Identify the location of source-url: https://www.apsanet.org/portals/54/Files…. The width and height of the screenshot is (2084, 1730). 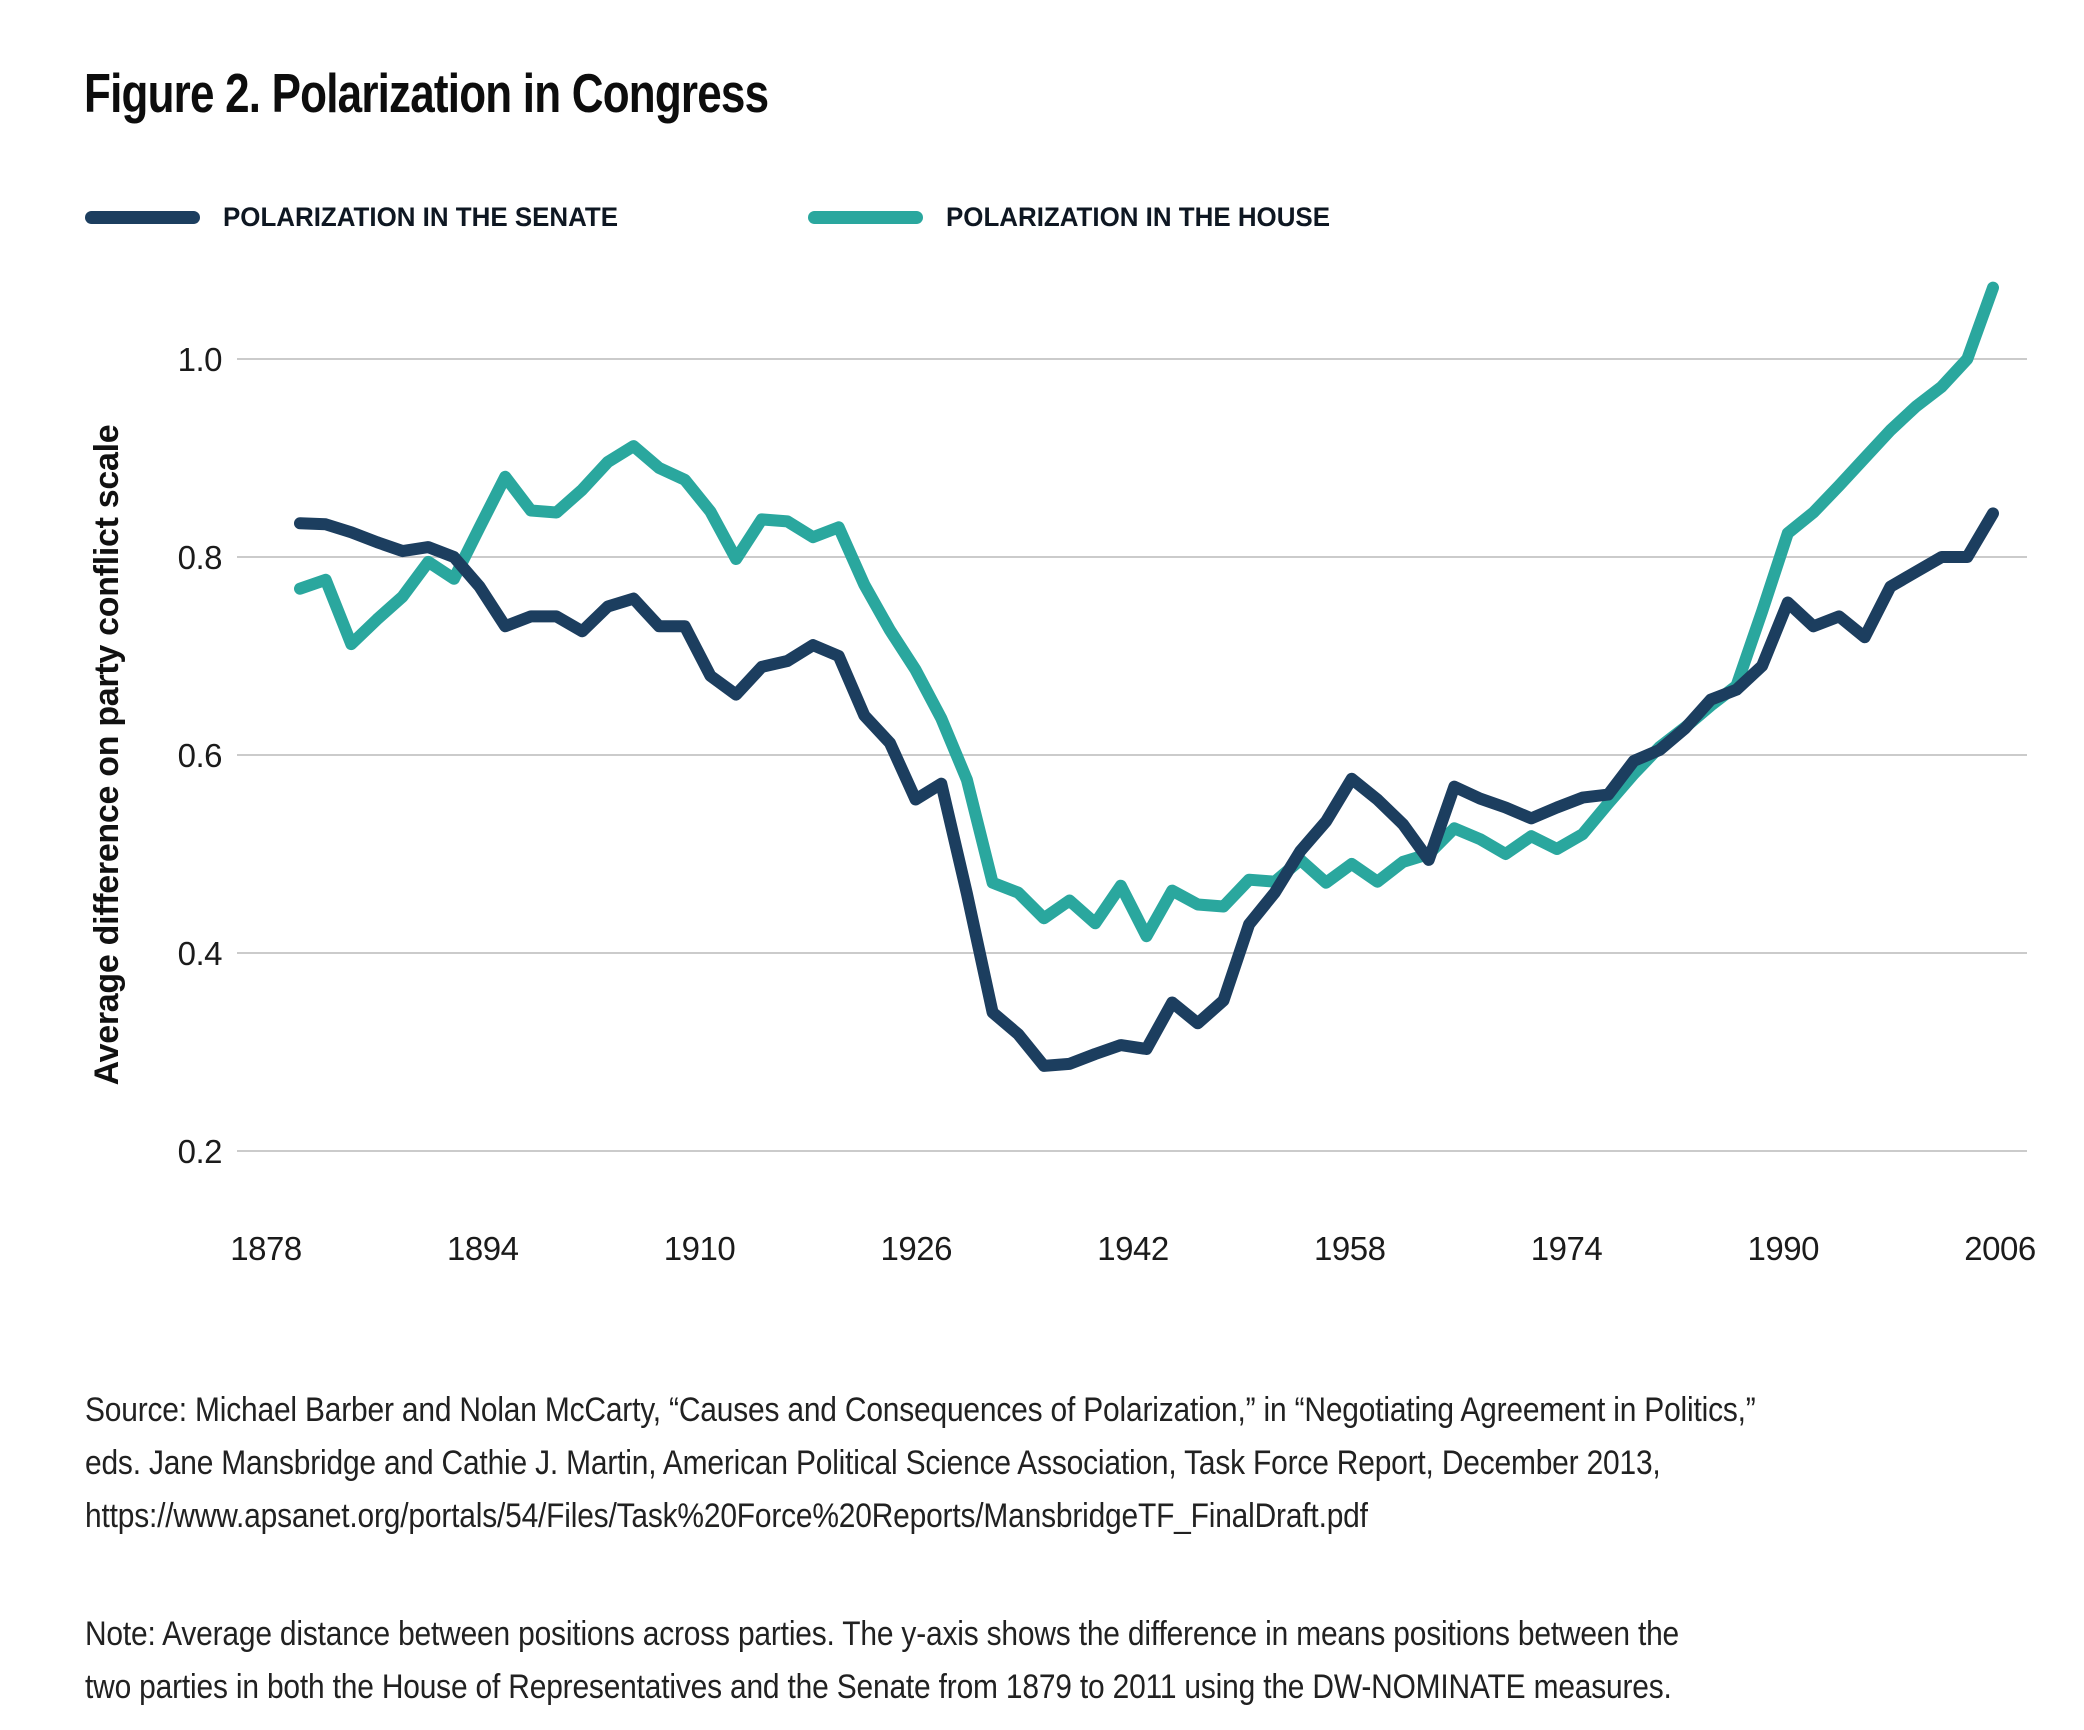
(726, 1516).